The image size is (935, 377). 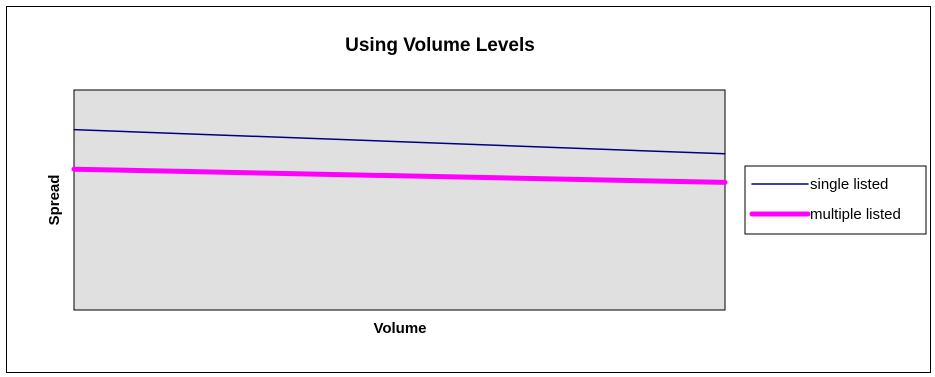 What do you see at coordinates (54, 200) in the screenshot?
I see `y-axis-label: Spread` at bounding box center [54, 200].